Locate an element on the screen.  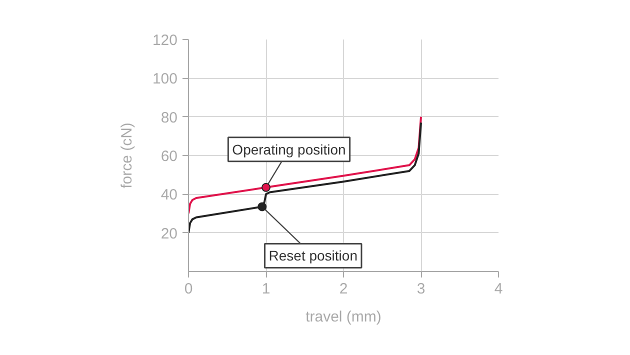
x-tick-label: 3 is located at coordinates (421, 289).